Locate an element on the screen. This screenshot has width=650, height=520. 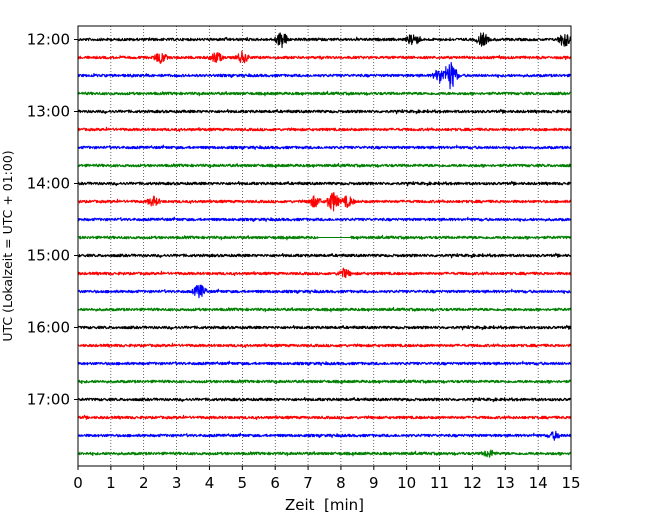
x-tick-label: 15 is located at coordinates (570, 483).